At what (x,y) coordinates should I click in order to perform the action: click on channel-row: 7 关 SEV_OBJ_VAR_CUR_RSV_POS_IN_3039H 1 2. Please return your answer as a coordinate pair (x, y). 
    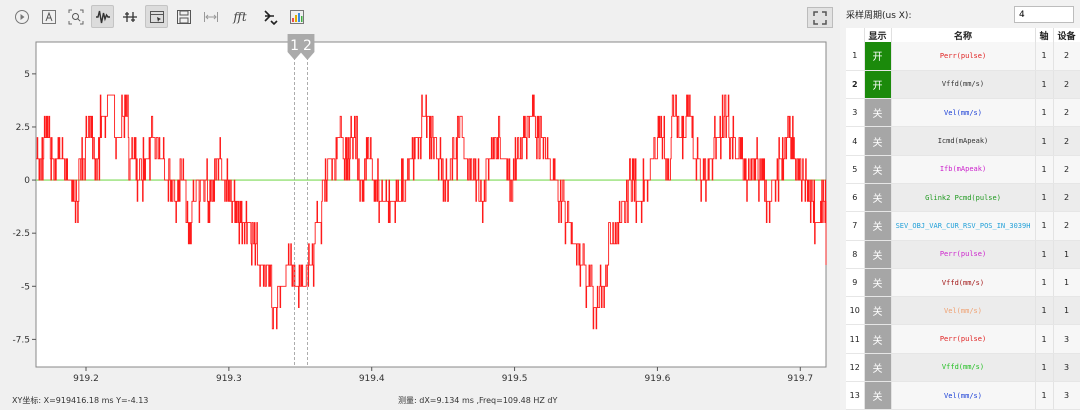
    Looking at the image, I should click on (963, 226).